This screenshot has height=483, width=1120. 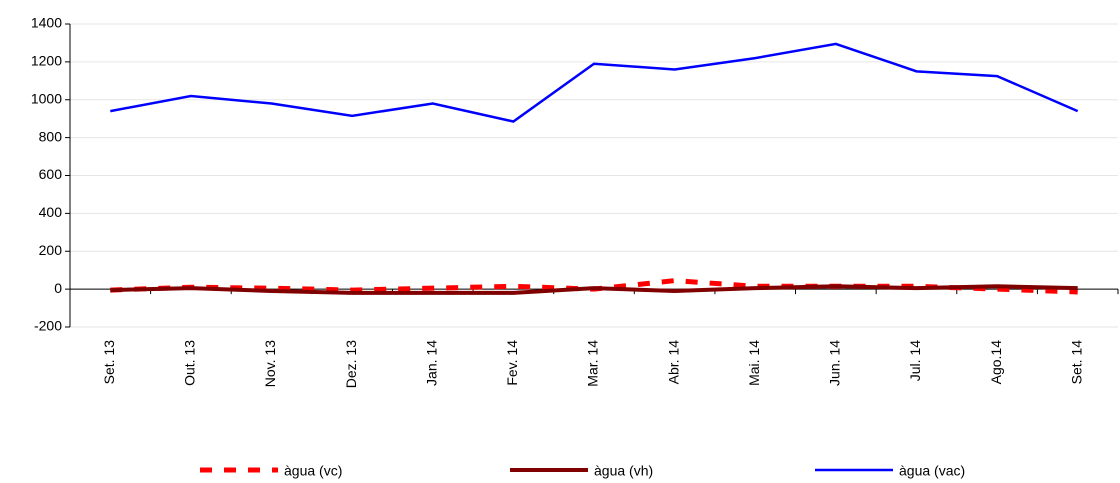 What do you see at coordinates (754, 363) in the screenshot?
I see `x-tick-label: Mai. 14` at bounding box center [754, 363].